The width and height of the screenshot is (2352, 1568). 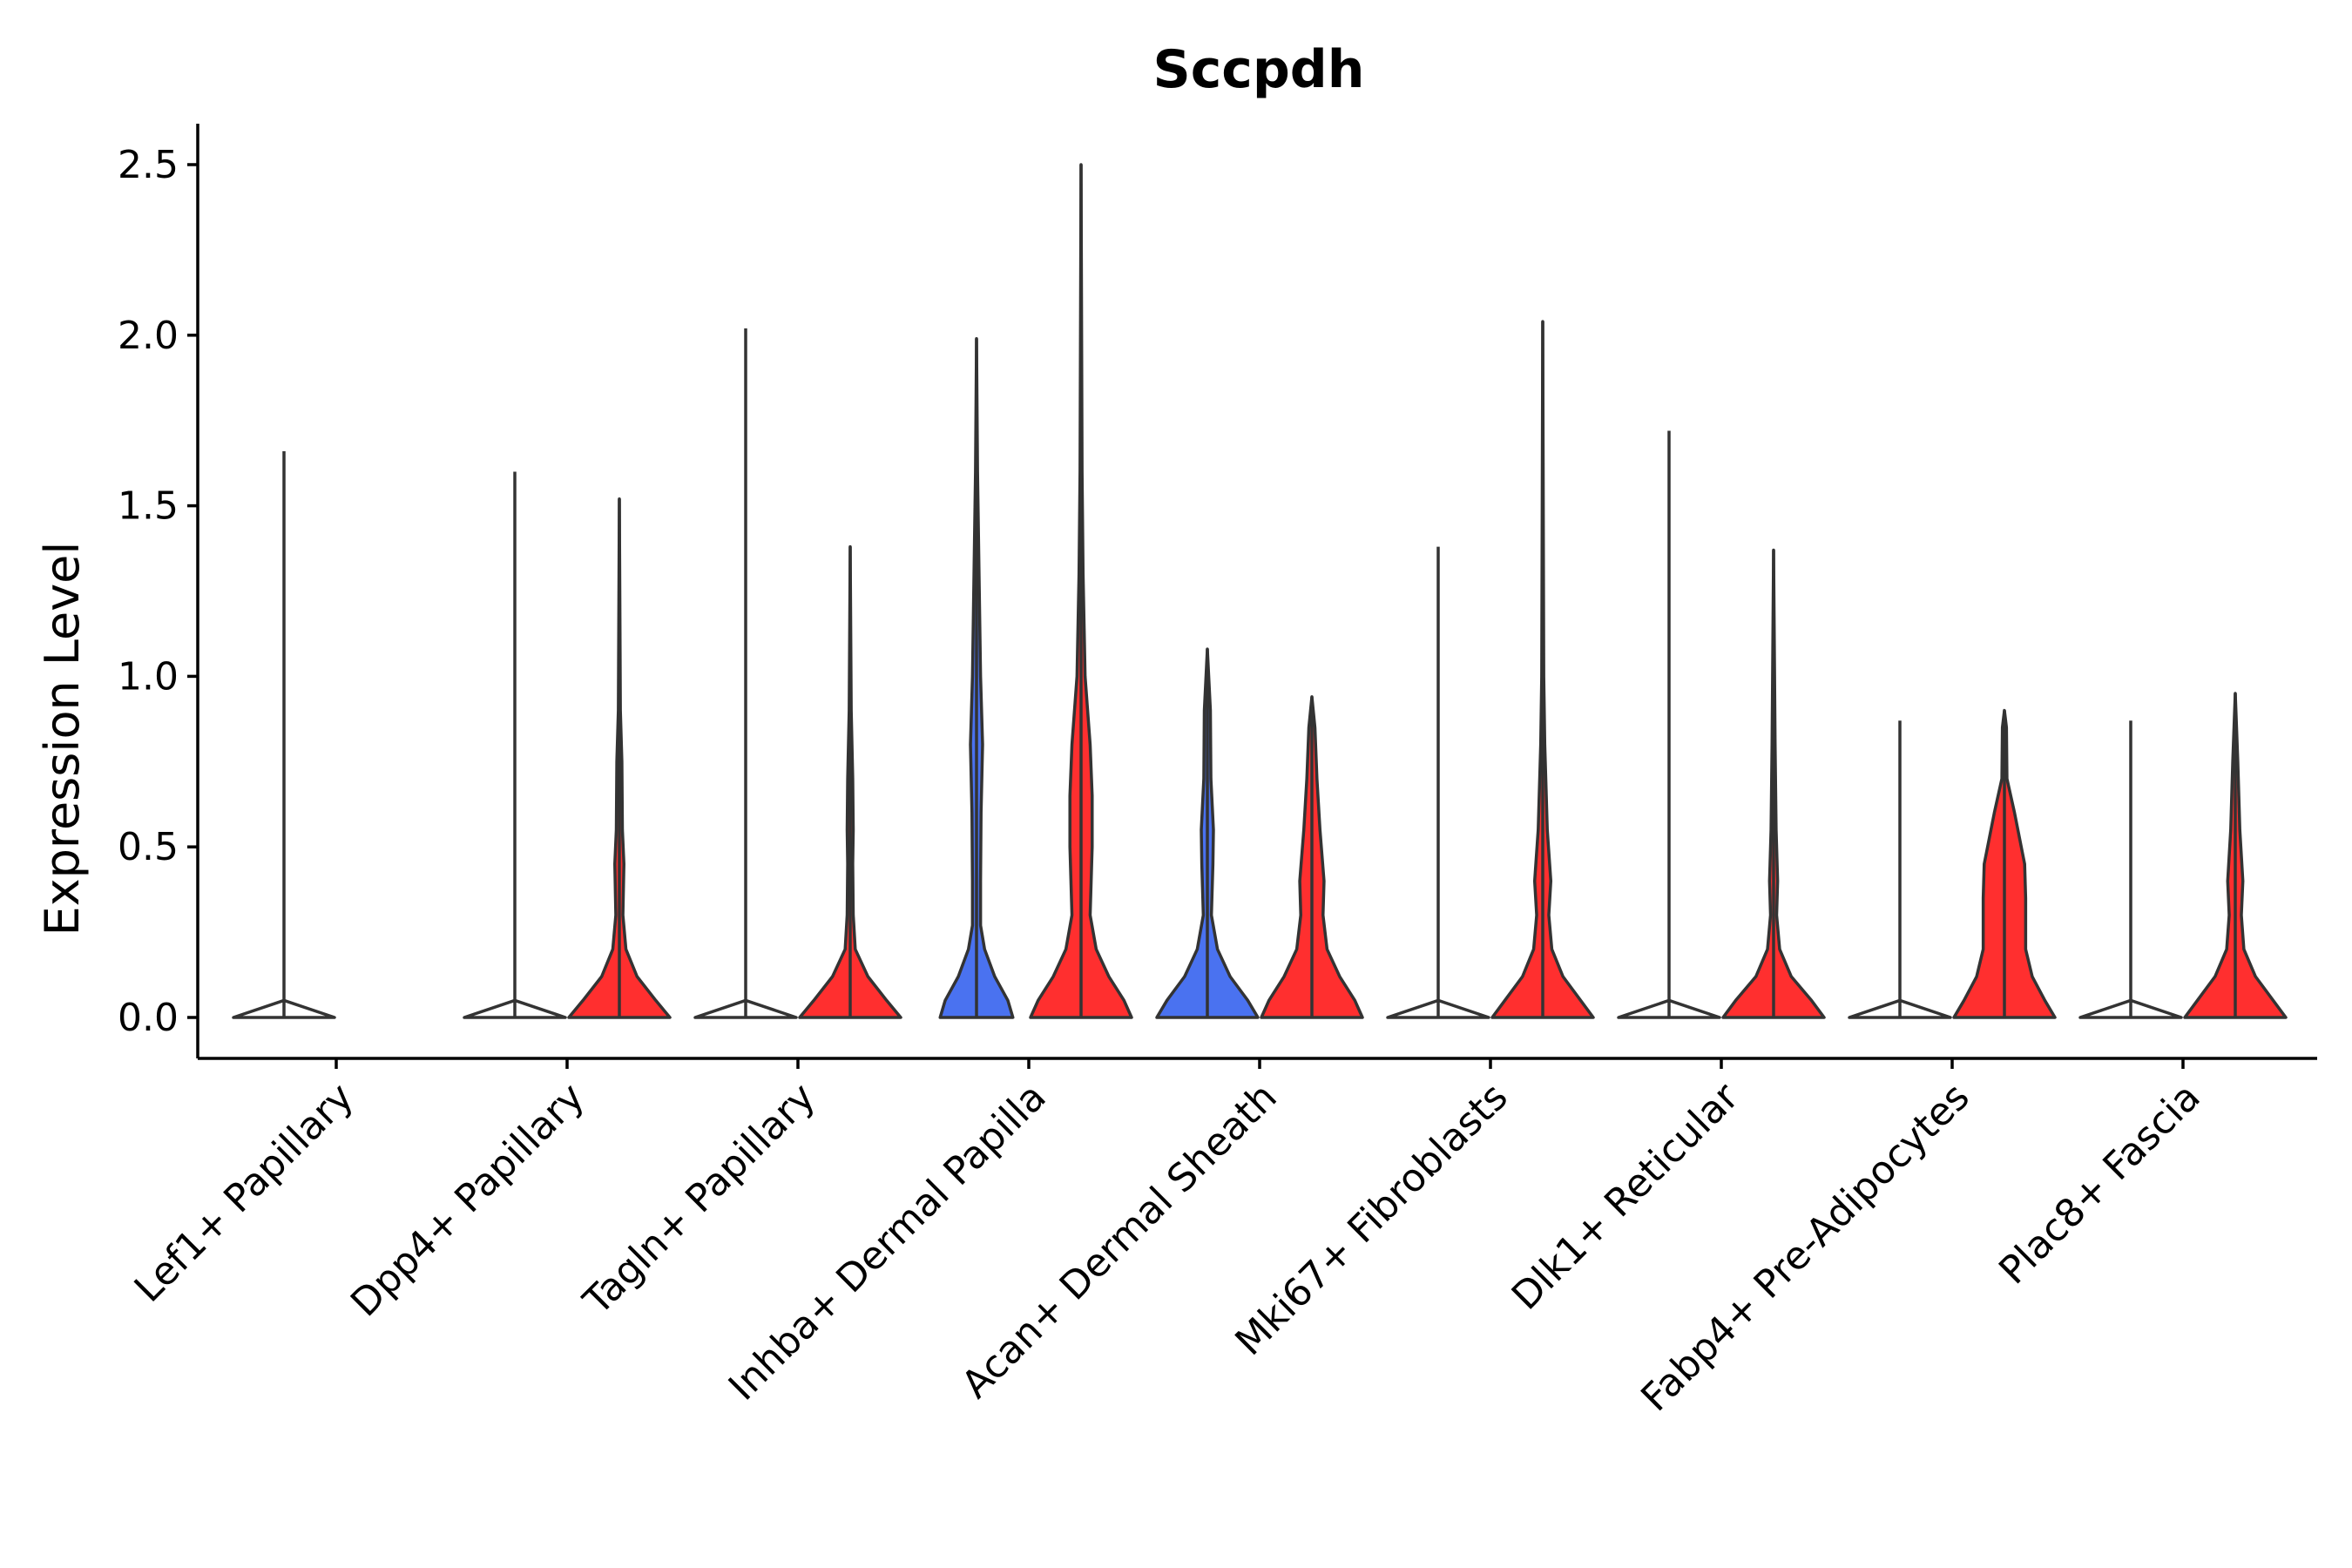 I want to click on y-axis-label: Expression Level, so click(x=62, y=739).